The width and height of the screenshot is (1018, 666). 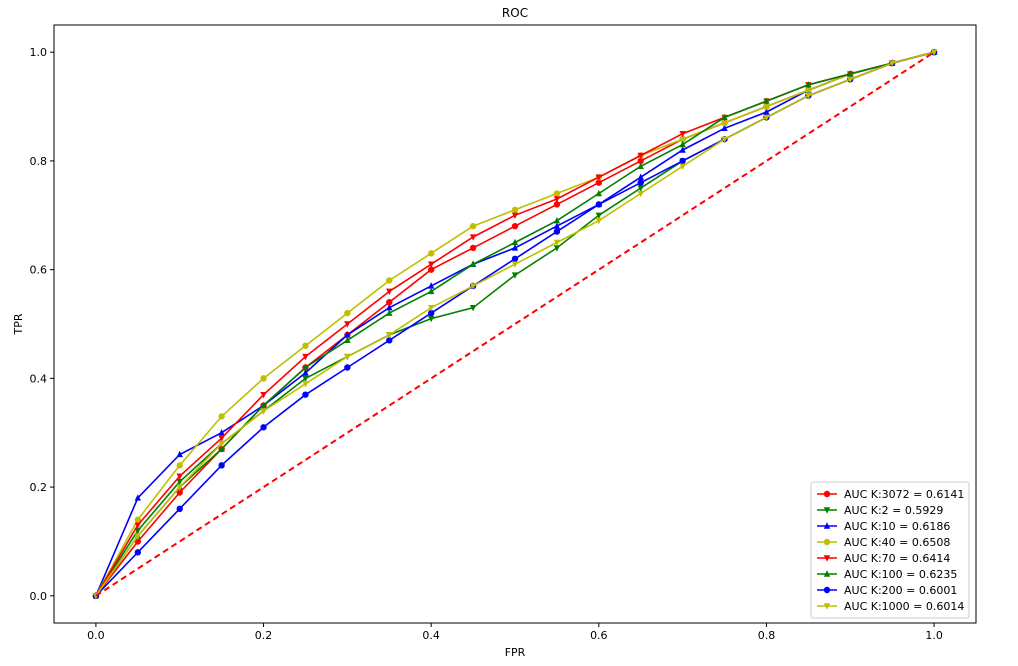 I want to click on x-tick-label: 0.4, so click(x=431, y=635).